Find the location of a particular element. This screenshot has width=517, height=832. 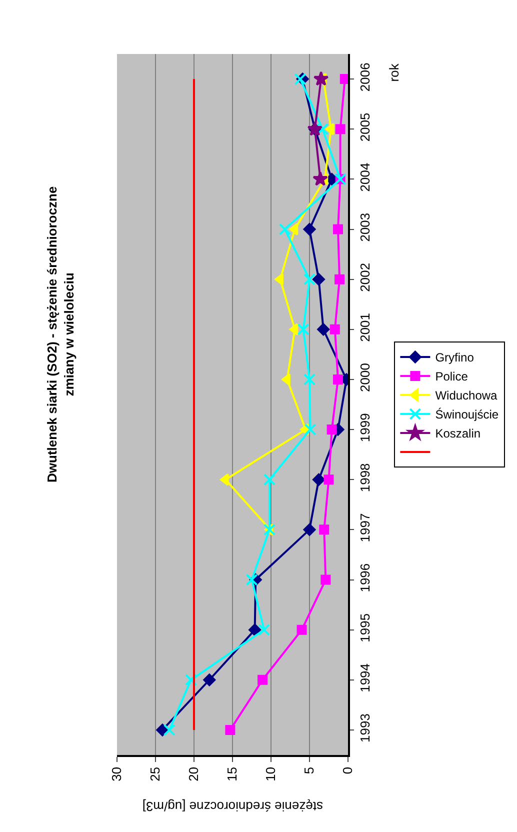

x-tick-label: 5 is located at coordinates (309, 770).